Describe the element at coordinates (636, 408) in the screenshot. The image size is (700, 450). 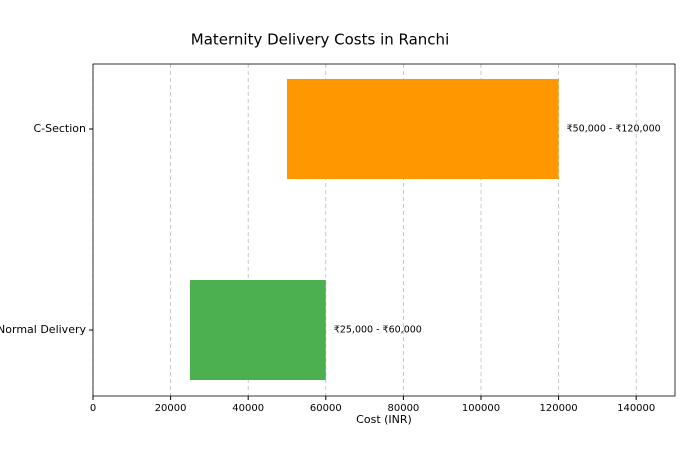
I see `x-tick-label: 140000` at that location.